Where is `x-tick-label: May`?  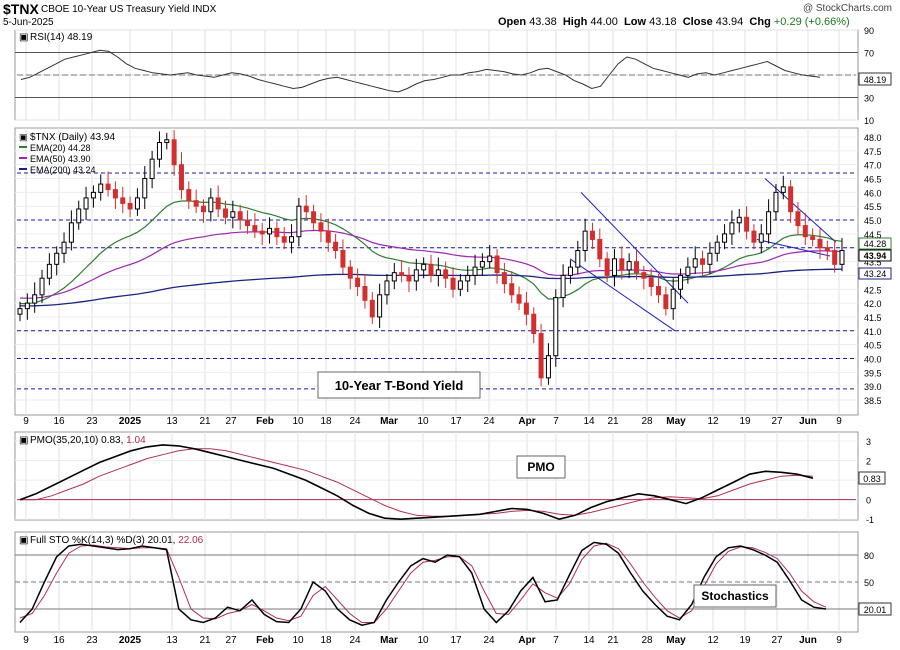
x-tick-label: May is located at coordinates (676, 421).